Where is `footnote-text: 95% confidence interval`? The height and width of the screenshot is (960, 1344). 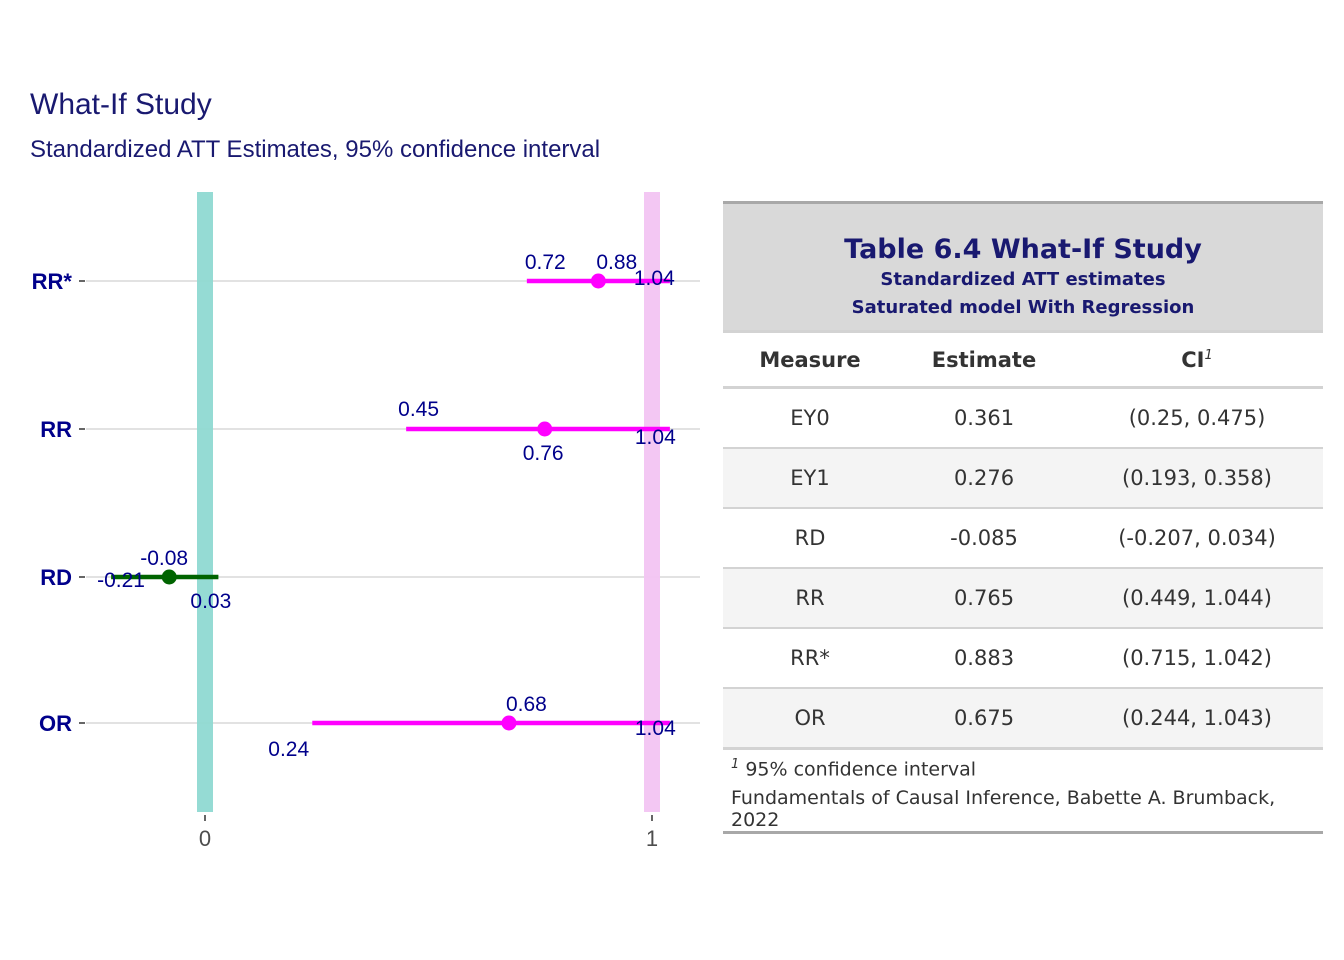
footnote-text: 95% confidence interval is located at coordinates (861, 769).